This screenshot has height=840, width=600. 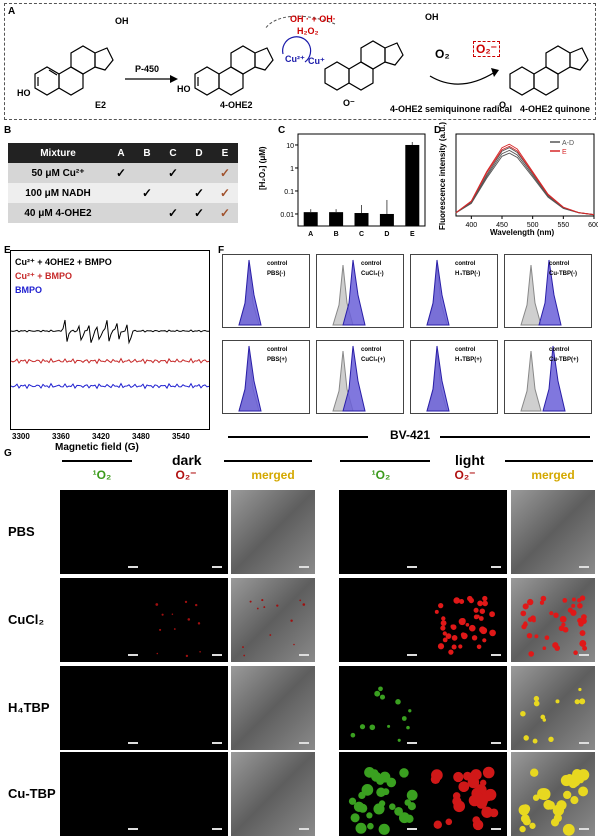 What do you see at coordinates (310, 234) in the screenshot?
I see `c-xtick-label: A` at bounding box center [310, 234].